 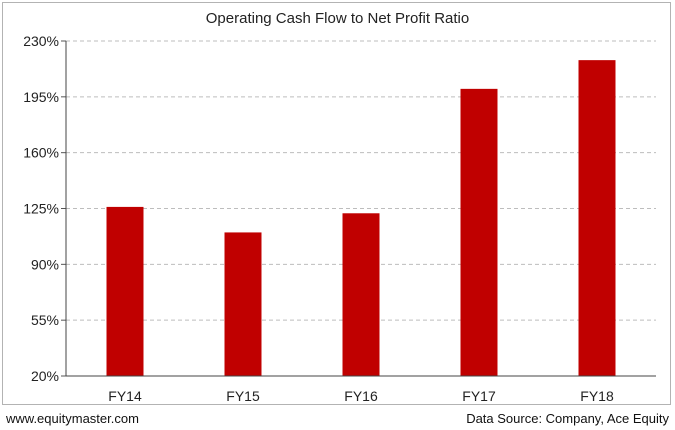 I want to click on x-tick-label: FY16, so click(x=361, y=396).